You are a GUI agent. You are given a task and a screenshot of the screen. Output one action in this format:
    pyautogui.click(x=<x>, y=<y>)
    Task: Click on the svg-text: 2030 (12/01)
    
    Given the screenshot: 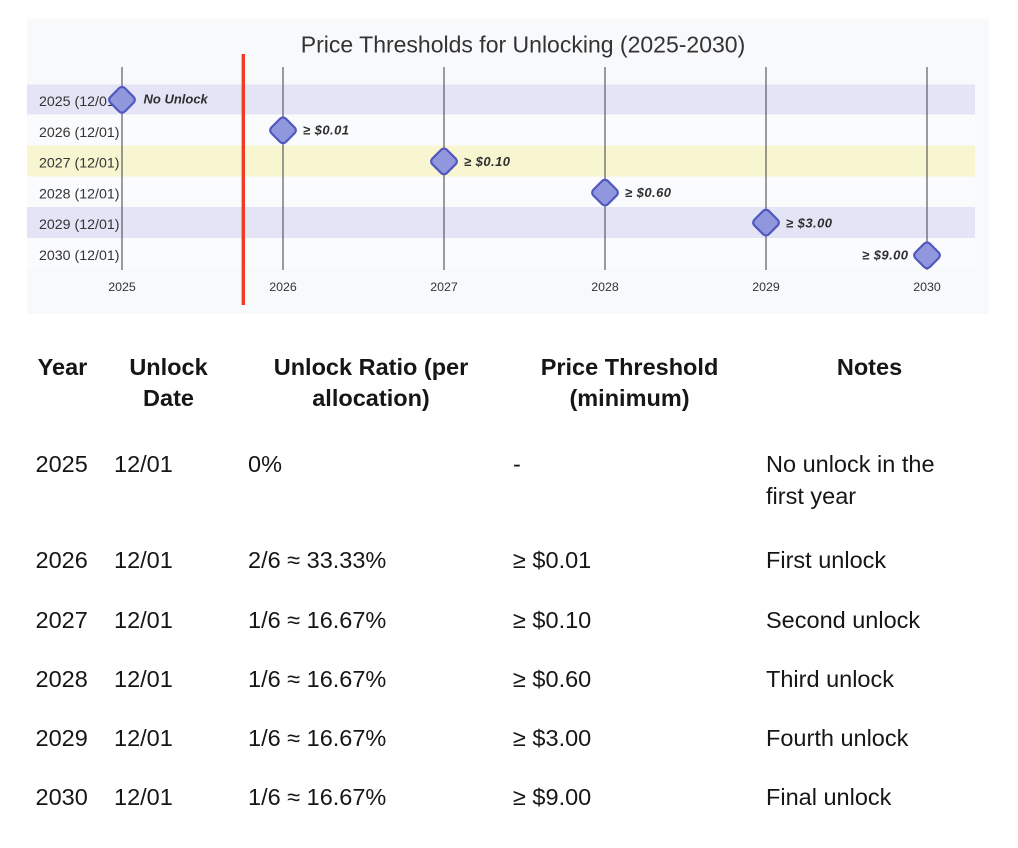 What is the action you would take?
    pyautogui.click(x=79, y=256)
    